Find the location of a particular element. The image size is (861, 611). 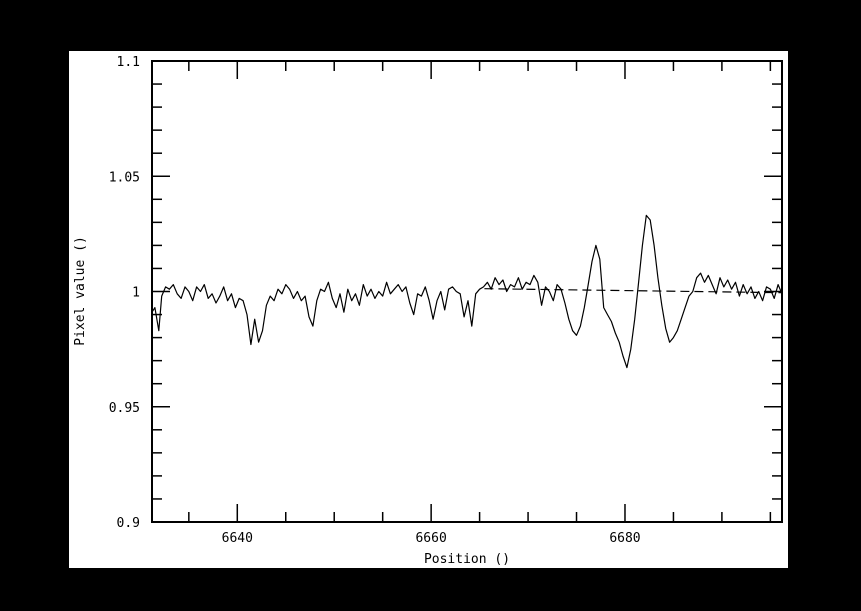

y-tick-label: 1.05 is located at coordinates (124, 177).